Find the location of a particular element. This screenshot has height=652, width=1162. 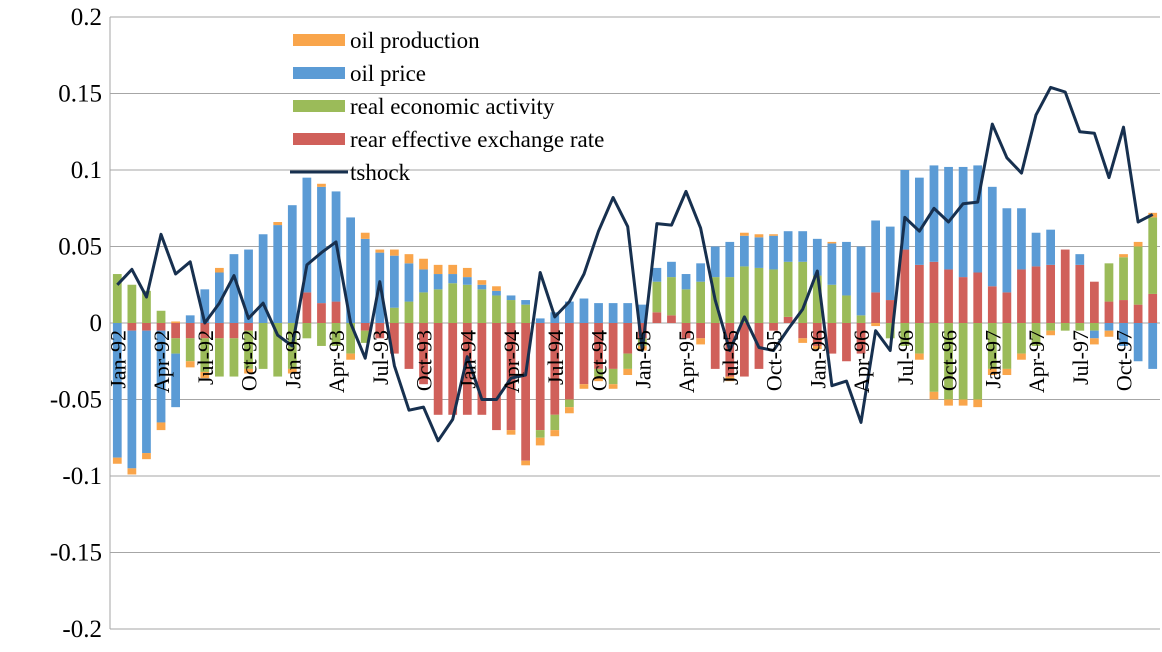

x-tick-label: Jul-94 is located at coordinates (555, 357).